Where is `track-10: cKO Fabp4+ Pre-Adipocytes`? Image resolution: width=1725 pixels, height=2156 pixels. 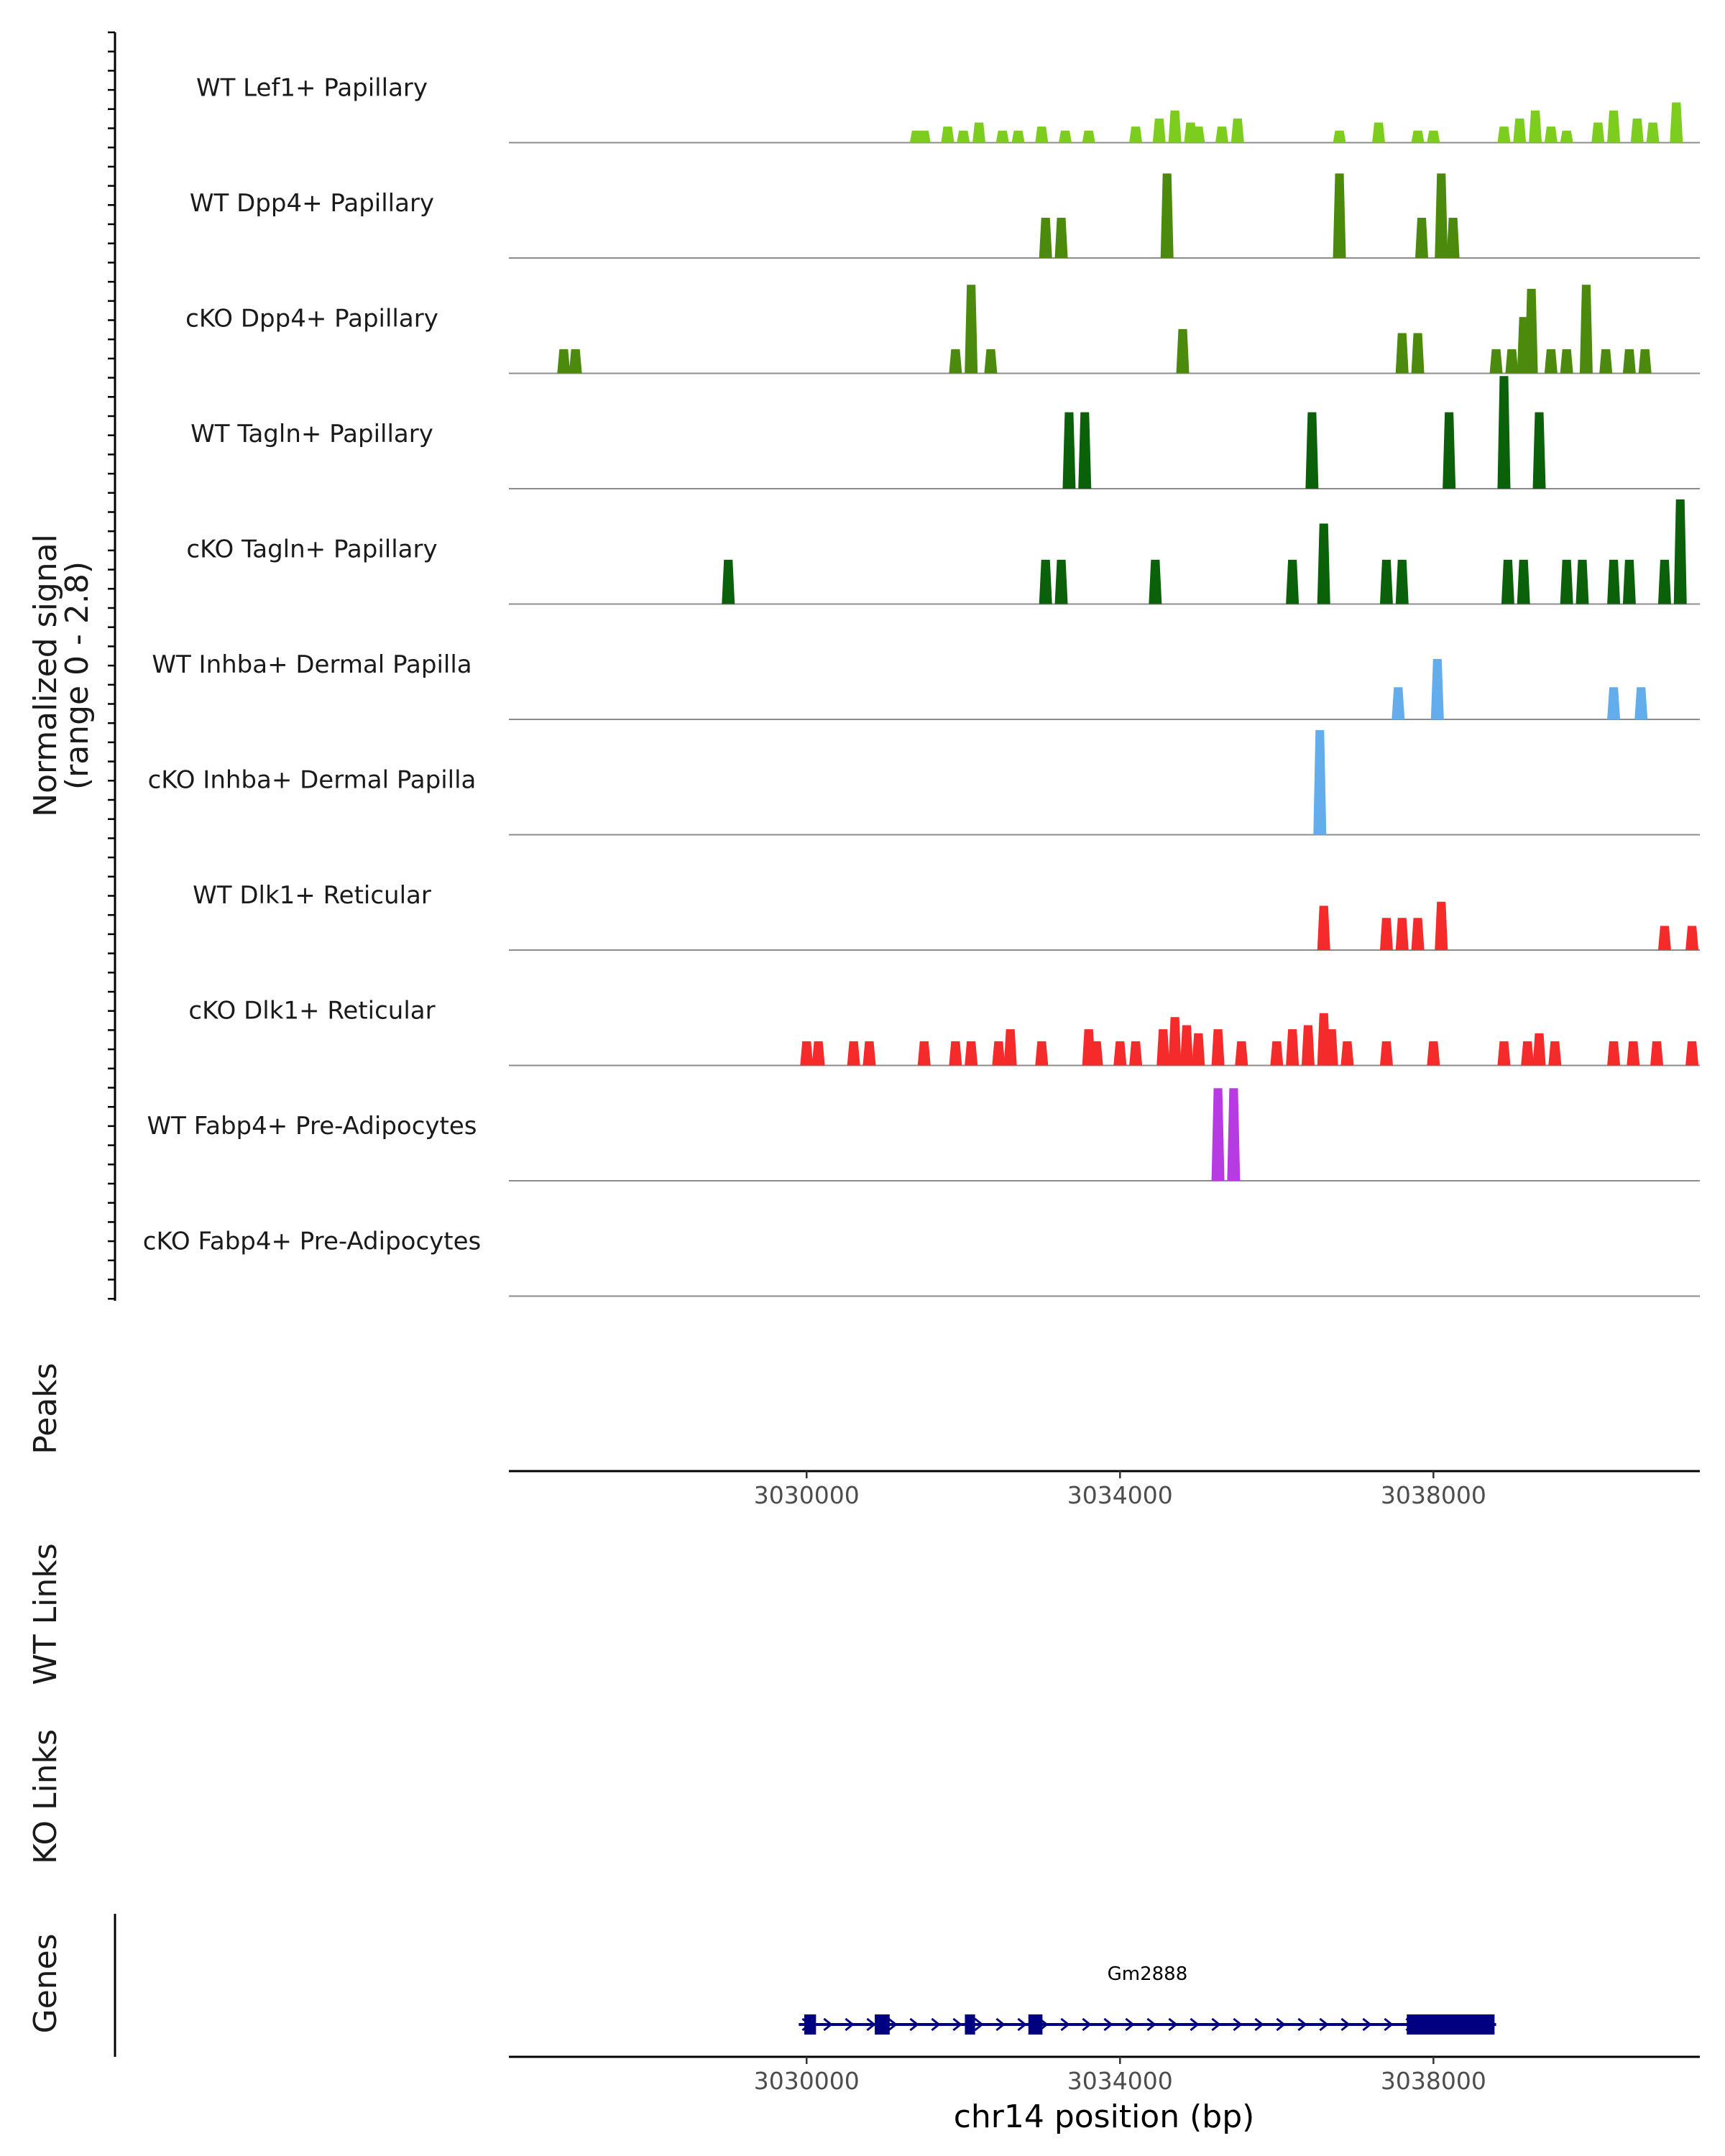
track-10: cKO Fabp4+ Pre-Adipocytes is located at coordinates (921, 1262).